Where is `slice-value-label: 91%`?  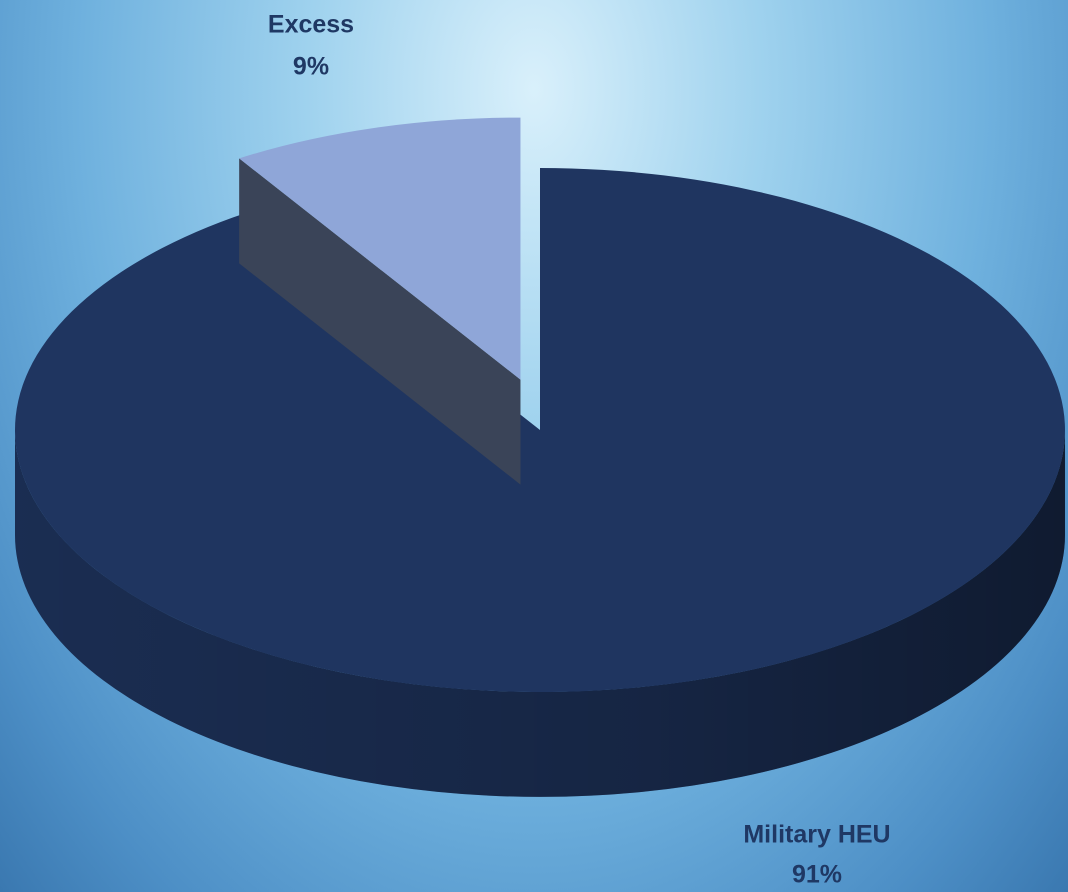
slice-value-label: 91% is located at coordinates (817, 875).